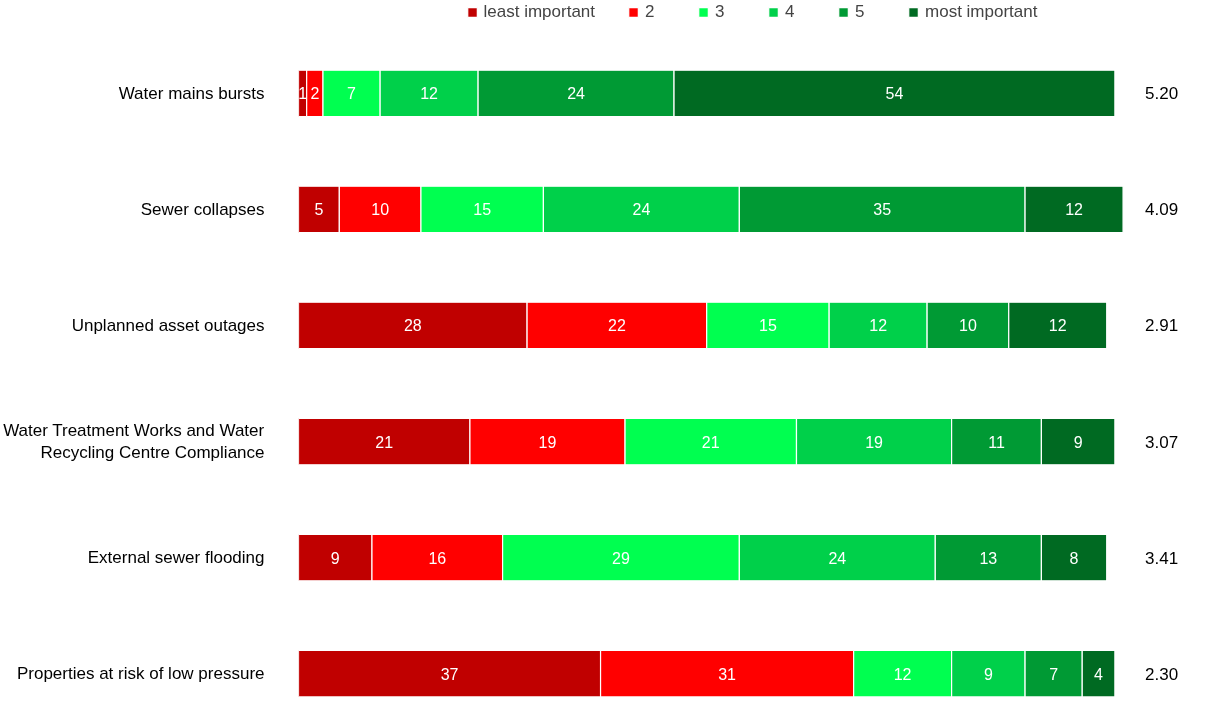  What do you see at coordinates (202, 209) in the screenshot?
I see `y-tick-label: Sewer collapses` at bounding box center [202, 209].